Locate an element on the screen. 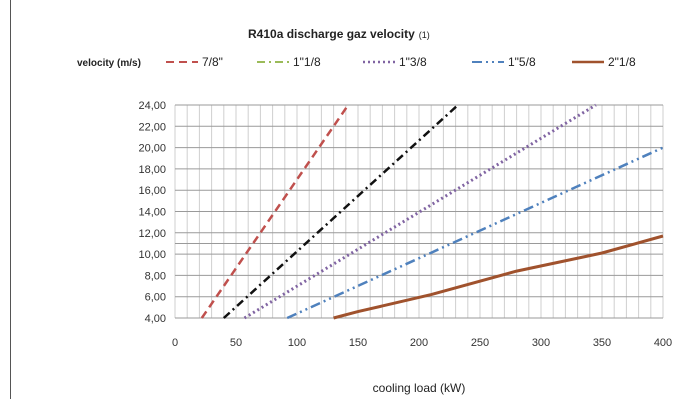 The height and width of the screenshot is (399, 678). x-tick-label: 150 is located at coordinates (358, 343).